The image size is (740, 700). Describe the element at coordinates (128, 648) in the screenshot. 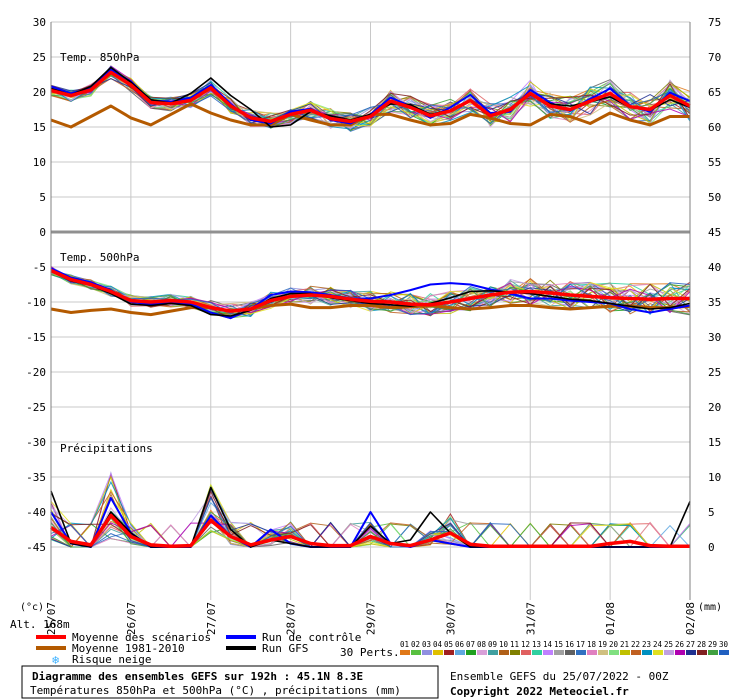

I see `legend-clim-label: Moyenne 1981-2010` at that location.